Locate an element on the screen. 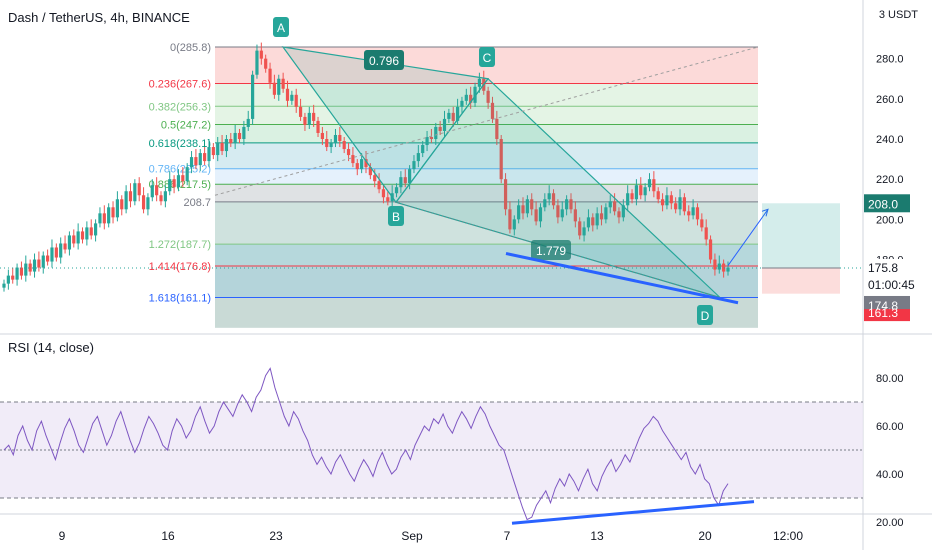 The height and width of the screenshot is (550, 932). target-zone is located at coordinates (801, 235).